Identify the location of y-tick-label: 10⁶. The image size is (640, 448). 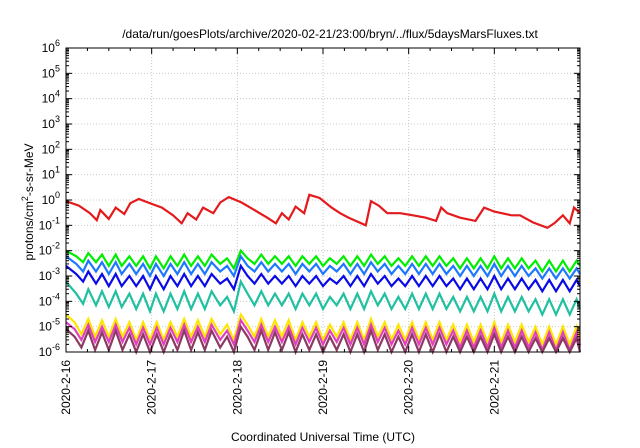
(51, 46).